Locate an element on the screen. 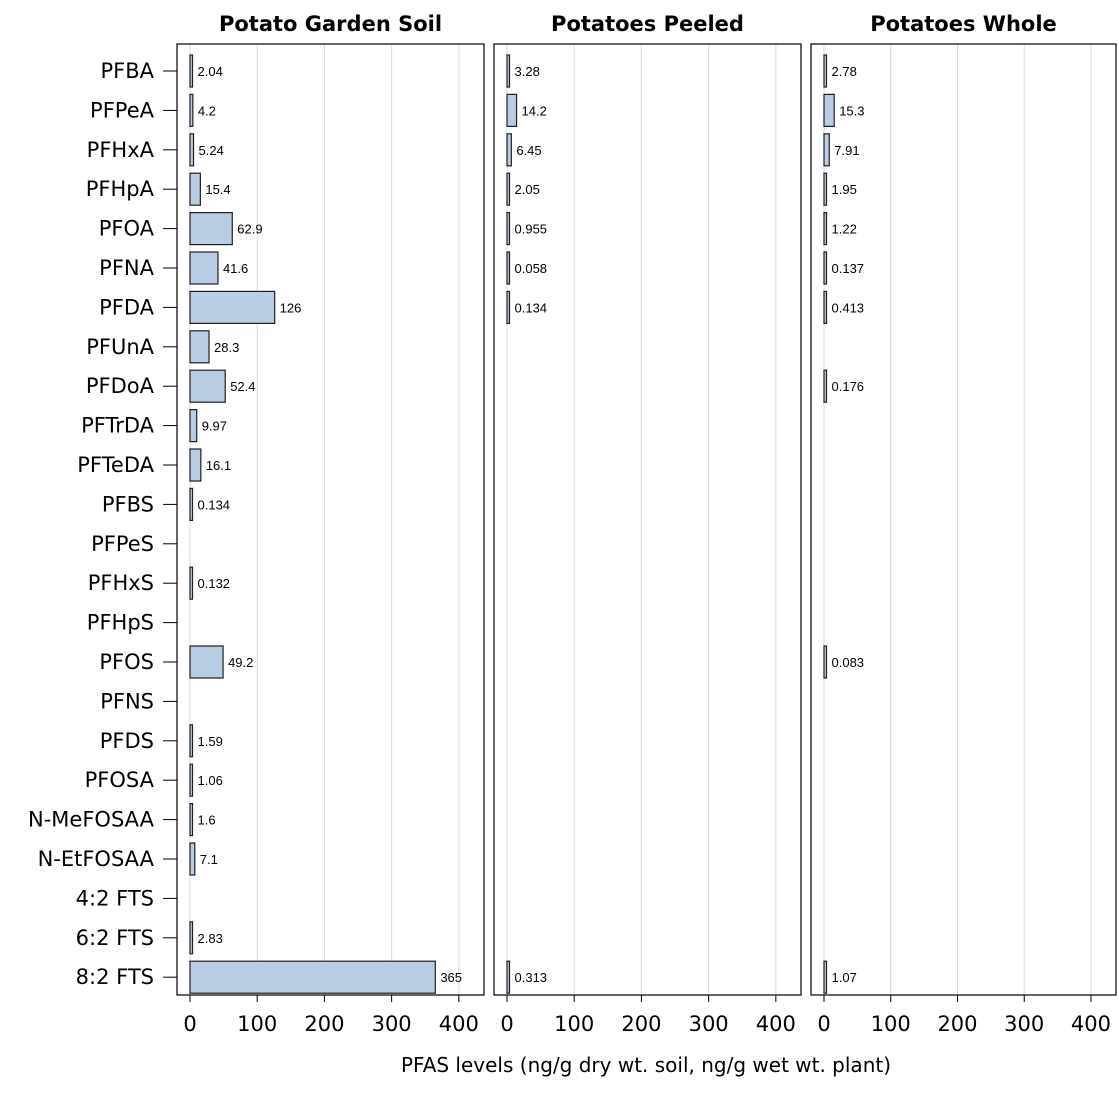 The height and width of the screenshot is (1111, 1119). data-label-8-2-fts: 1.07 is located at coordinates (844, 977).